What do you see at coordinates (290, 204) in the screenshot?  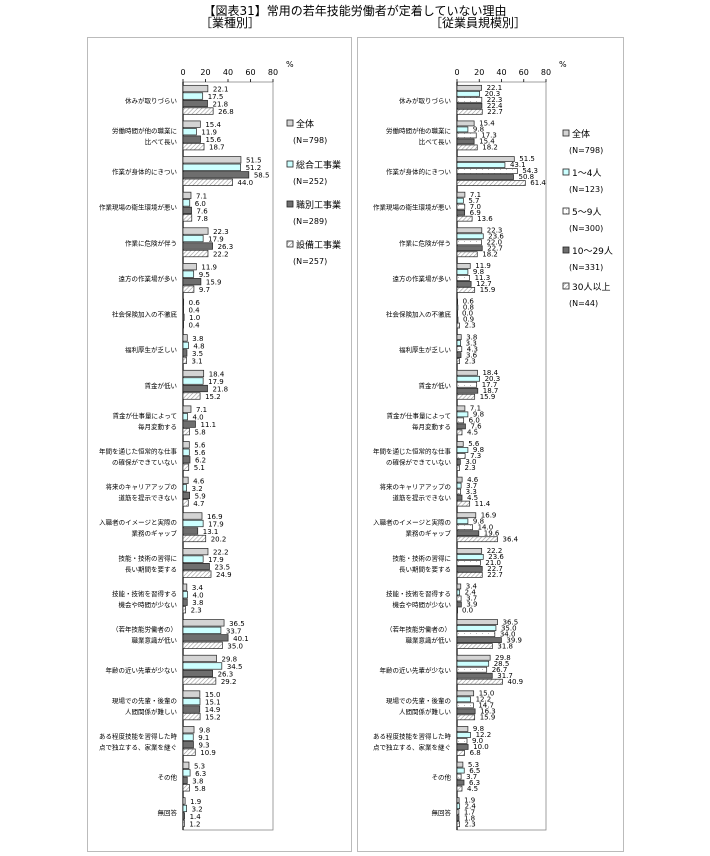 I see `left-legend-swatch` at bounding box center [290, 204].